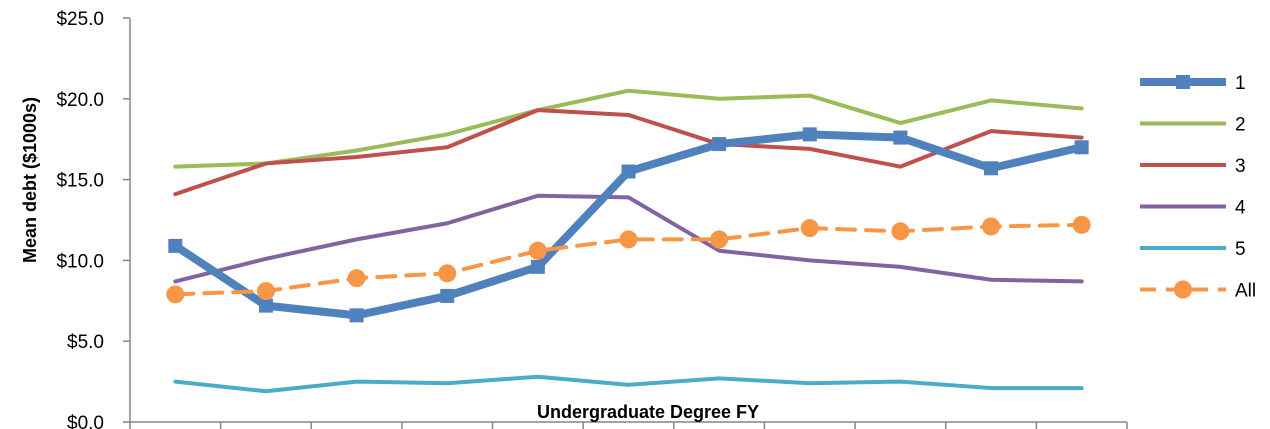  I want to click on y-tick-label: $20.0, so click(80, 100).